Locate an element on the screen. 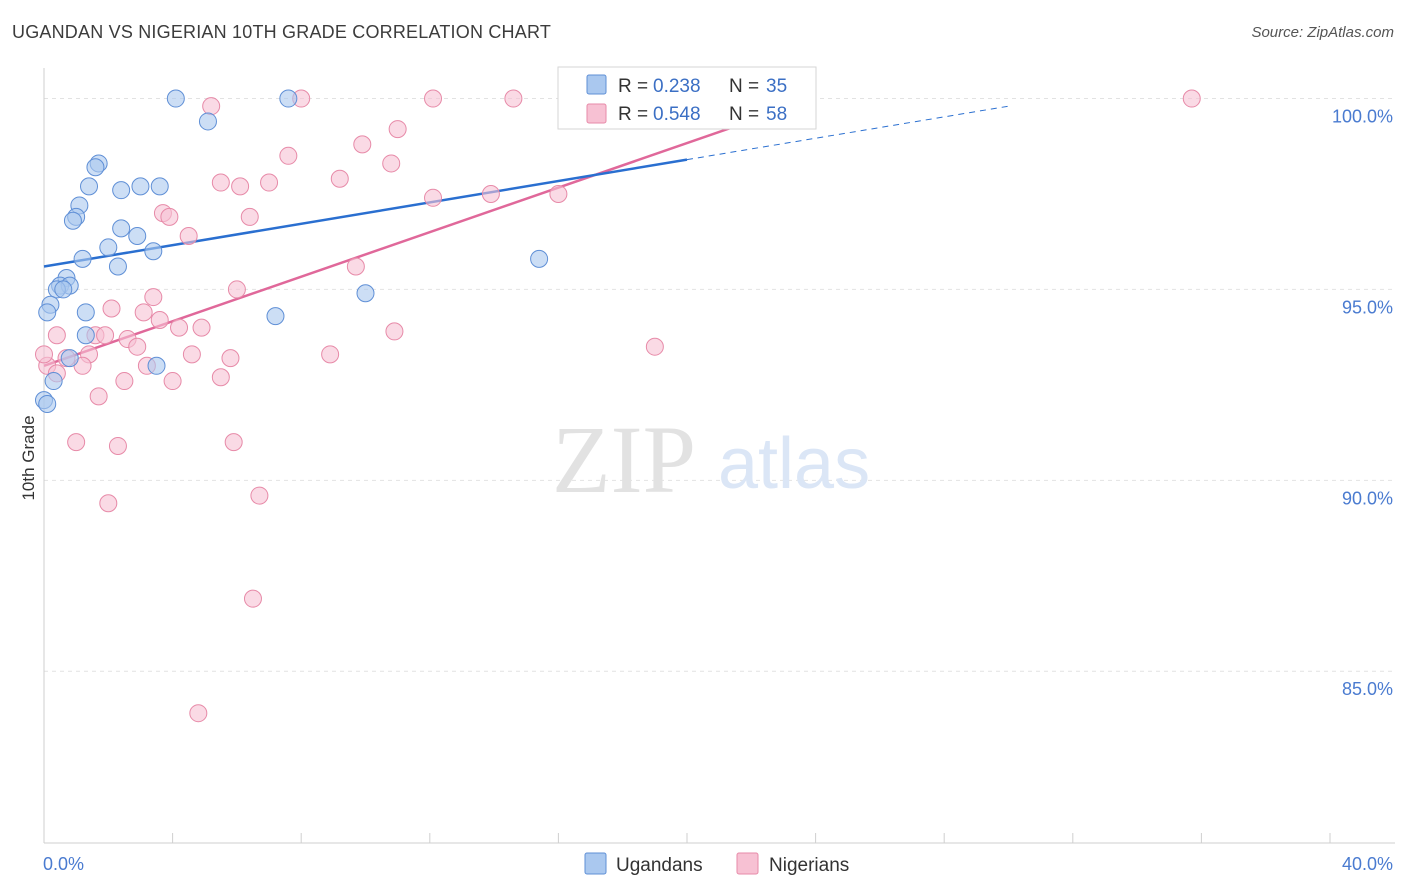 This screenshot has width=1406, height=892. y-axis-label: 10th Grade is located at coordinates (28, 457).